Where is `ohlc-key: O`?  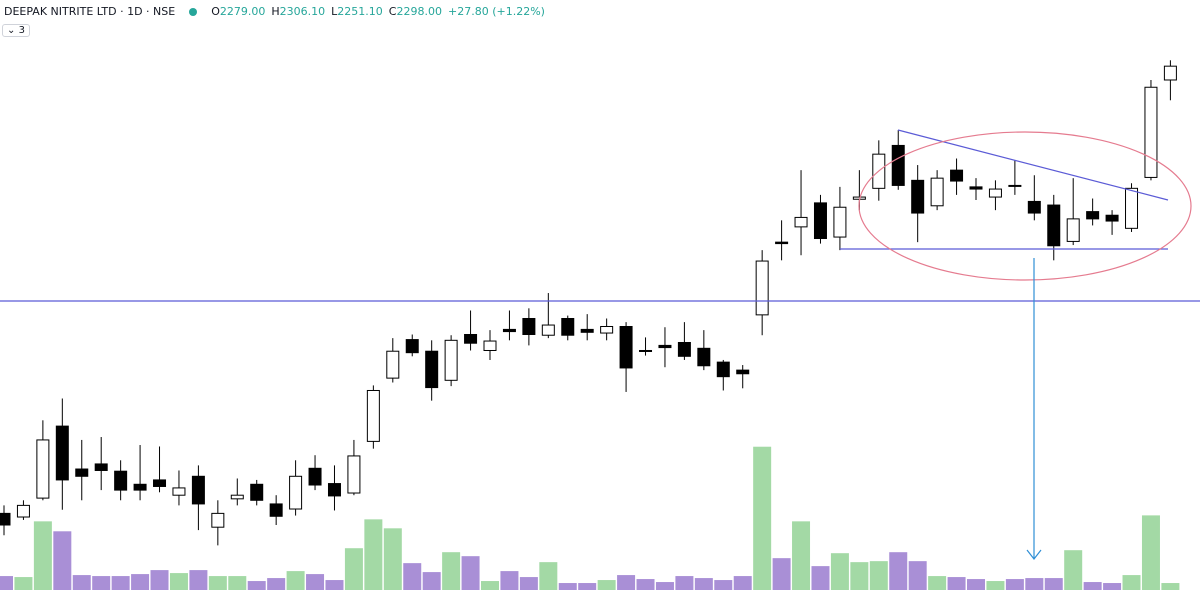
ohlc-key: O is located at coordinates (215, 11).